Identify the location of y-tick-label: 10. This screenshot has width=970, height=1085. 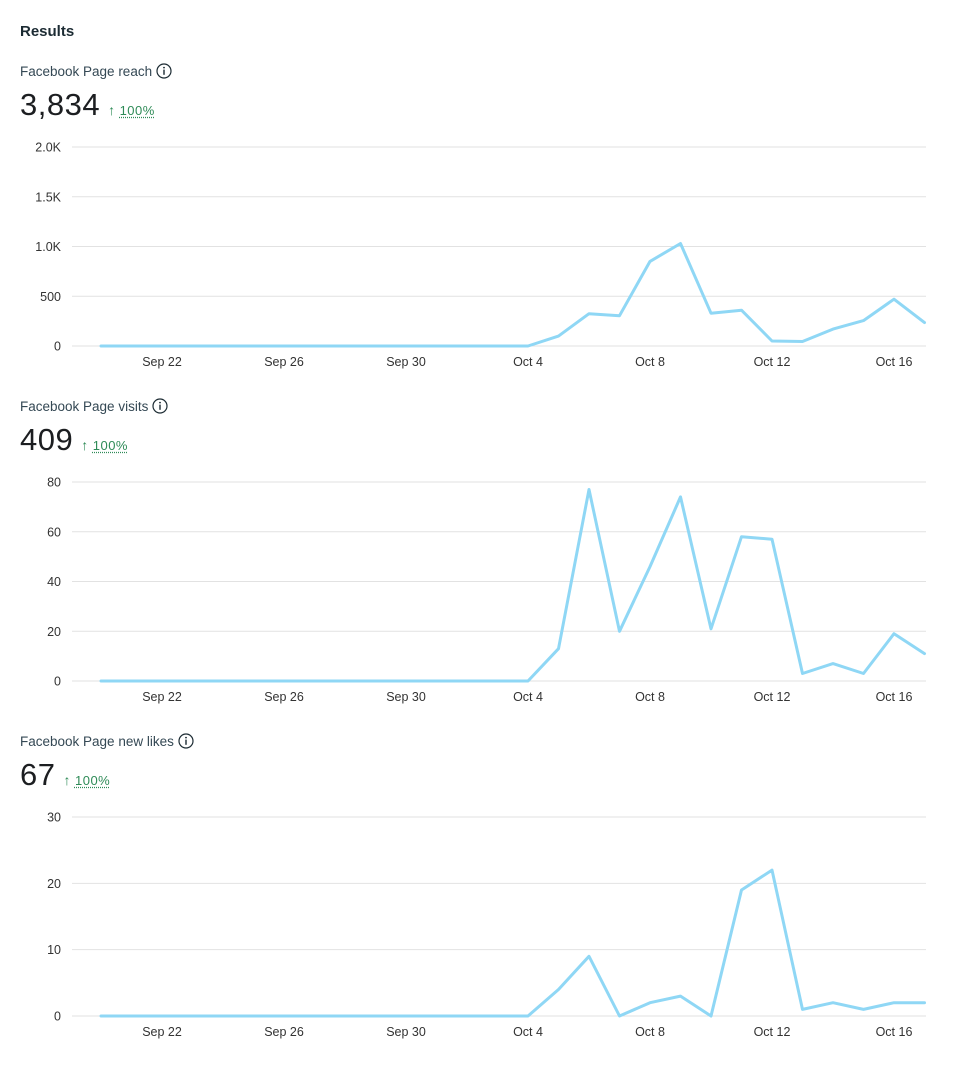
(54, 950).